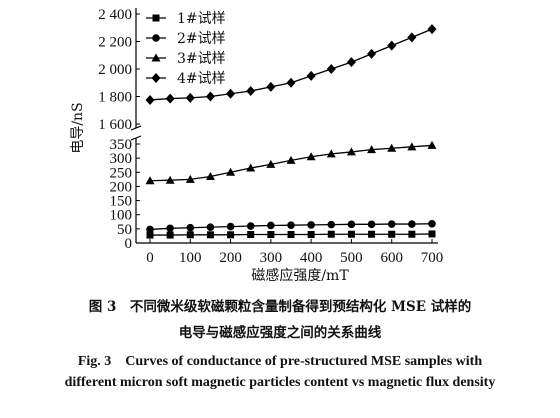 Image resolution: width=560 pixels, height=418 pixels. Describe the element at coordinates (78, 127) in the screenshot. I see `y-axis-label: 电导/nS` at that location.